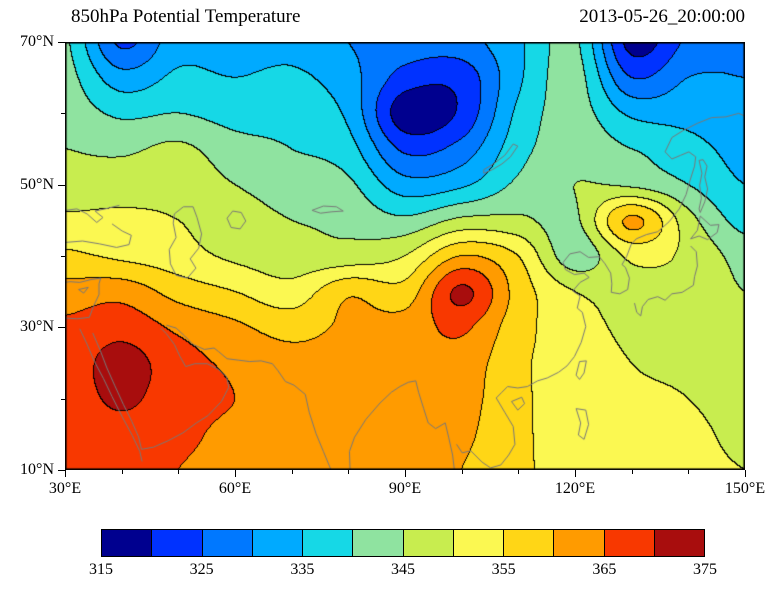  Describe the element at coordinates (575, 488) in the screenshot. I see `x-tick-label: 120°E` at that location.